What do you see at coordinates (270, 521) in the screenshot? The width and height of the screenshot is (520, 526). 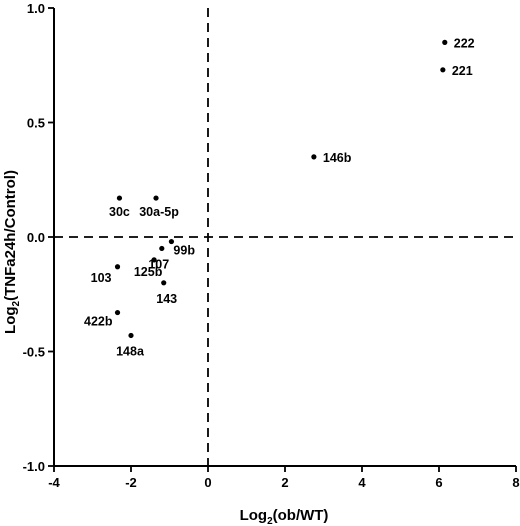 I see `x-axis-title-sub: 2` at bounding box center [270, 521].